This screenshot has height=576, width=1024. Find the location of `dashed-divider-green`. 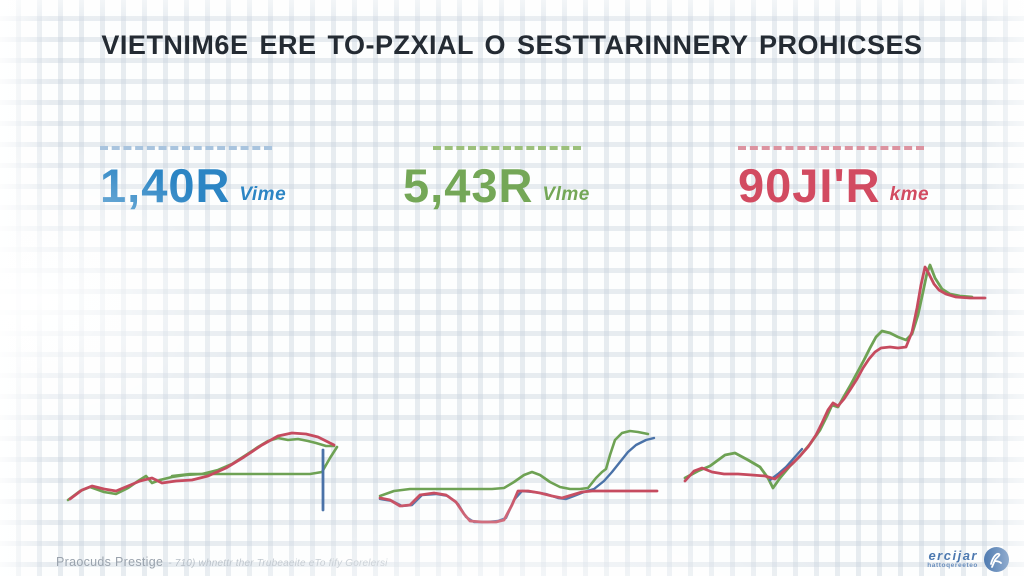

dashed-divider-green is located at coordinates (507, 148).